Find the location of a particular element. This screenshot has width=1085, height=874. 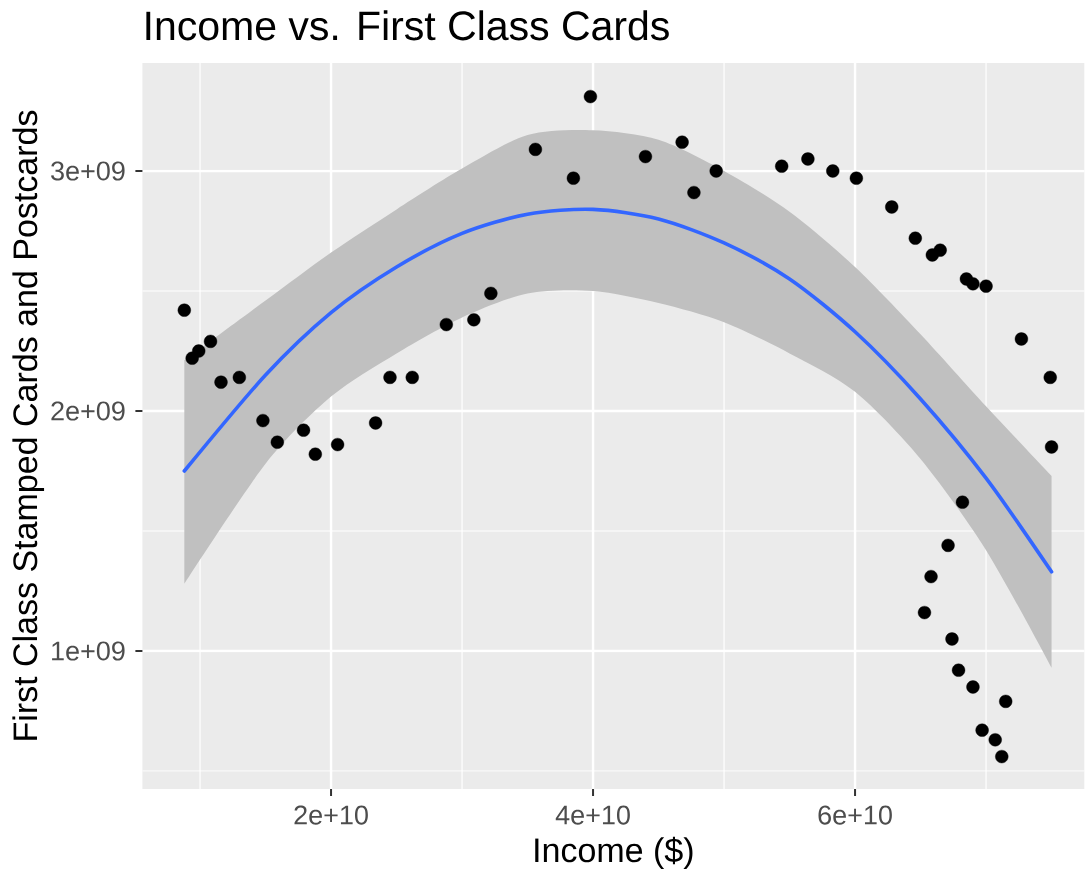

y-tick-label: 1e+09 is located at coordinates (88, 651).